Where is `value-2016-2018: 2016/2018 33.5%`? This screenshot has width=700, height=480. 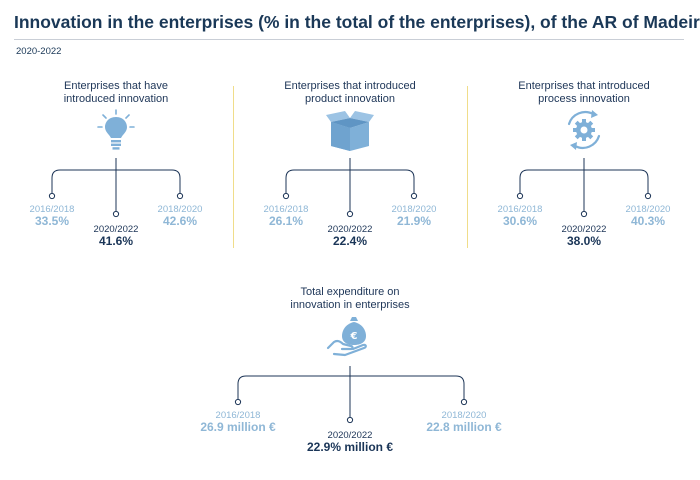 value-2016-2018: 2016/2018 33.5% is located at coordinates (52, 216).